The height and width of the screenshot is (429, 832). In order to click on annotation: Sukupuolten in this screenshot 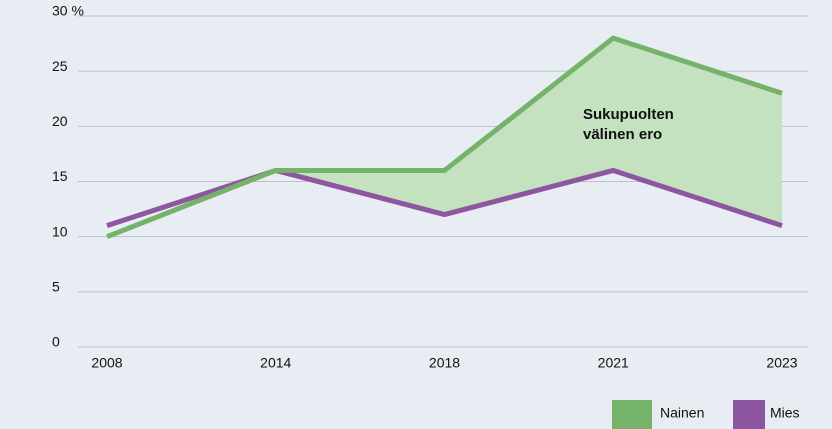, I will do `click(628, 114)`.